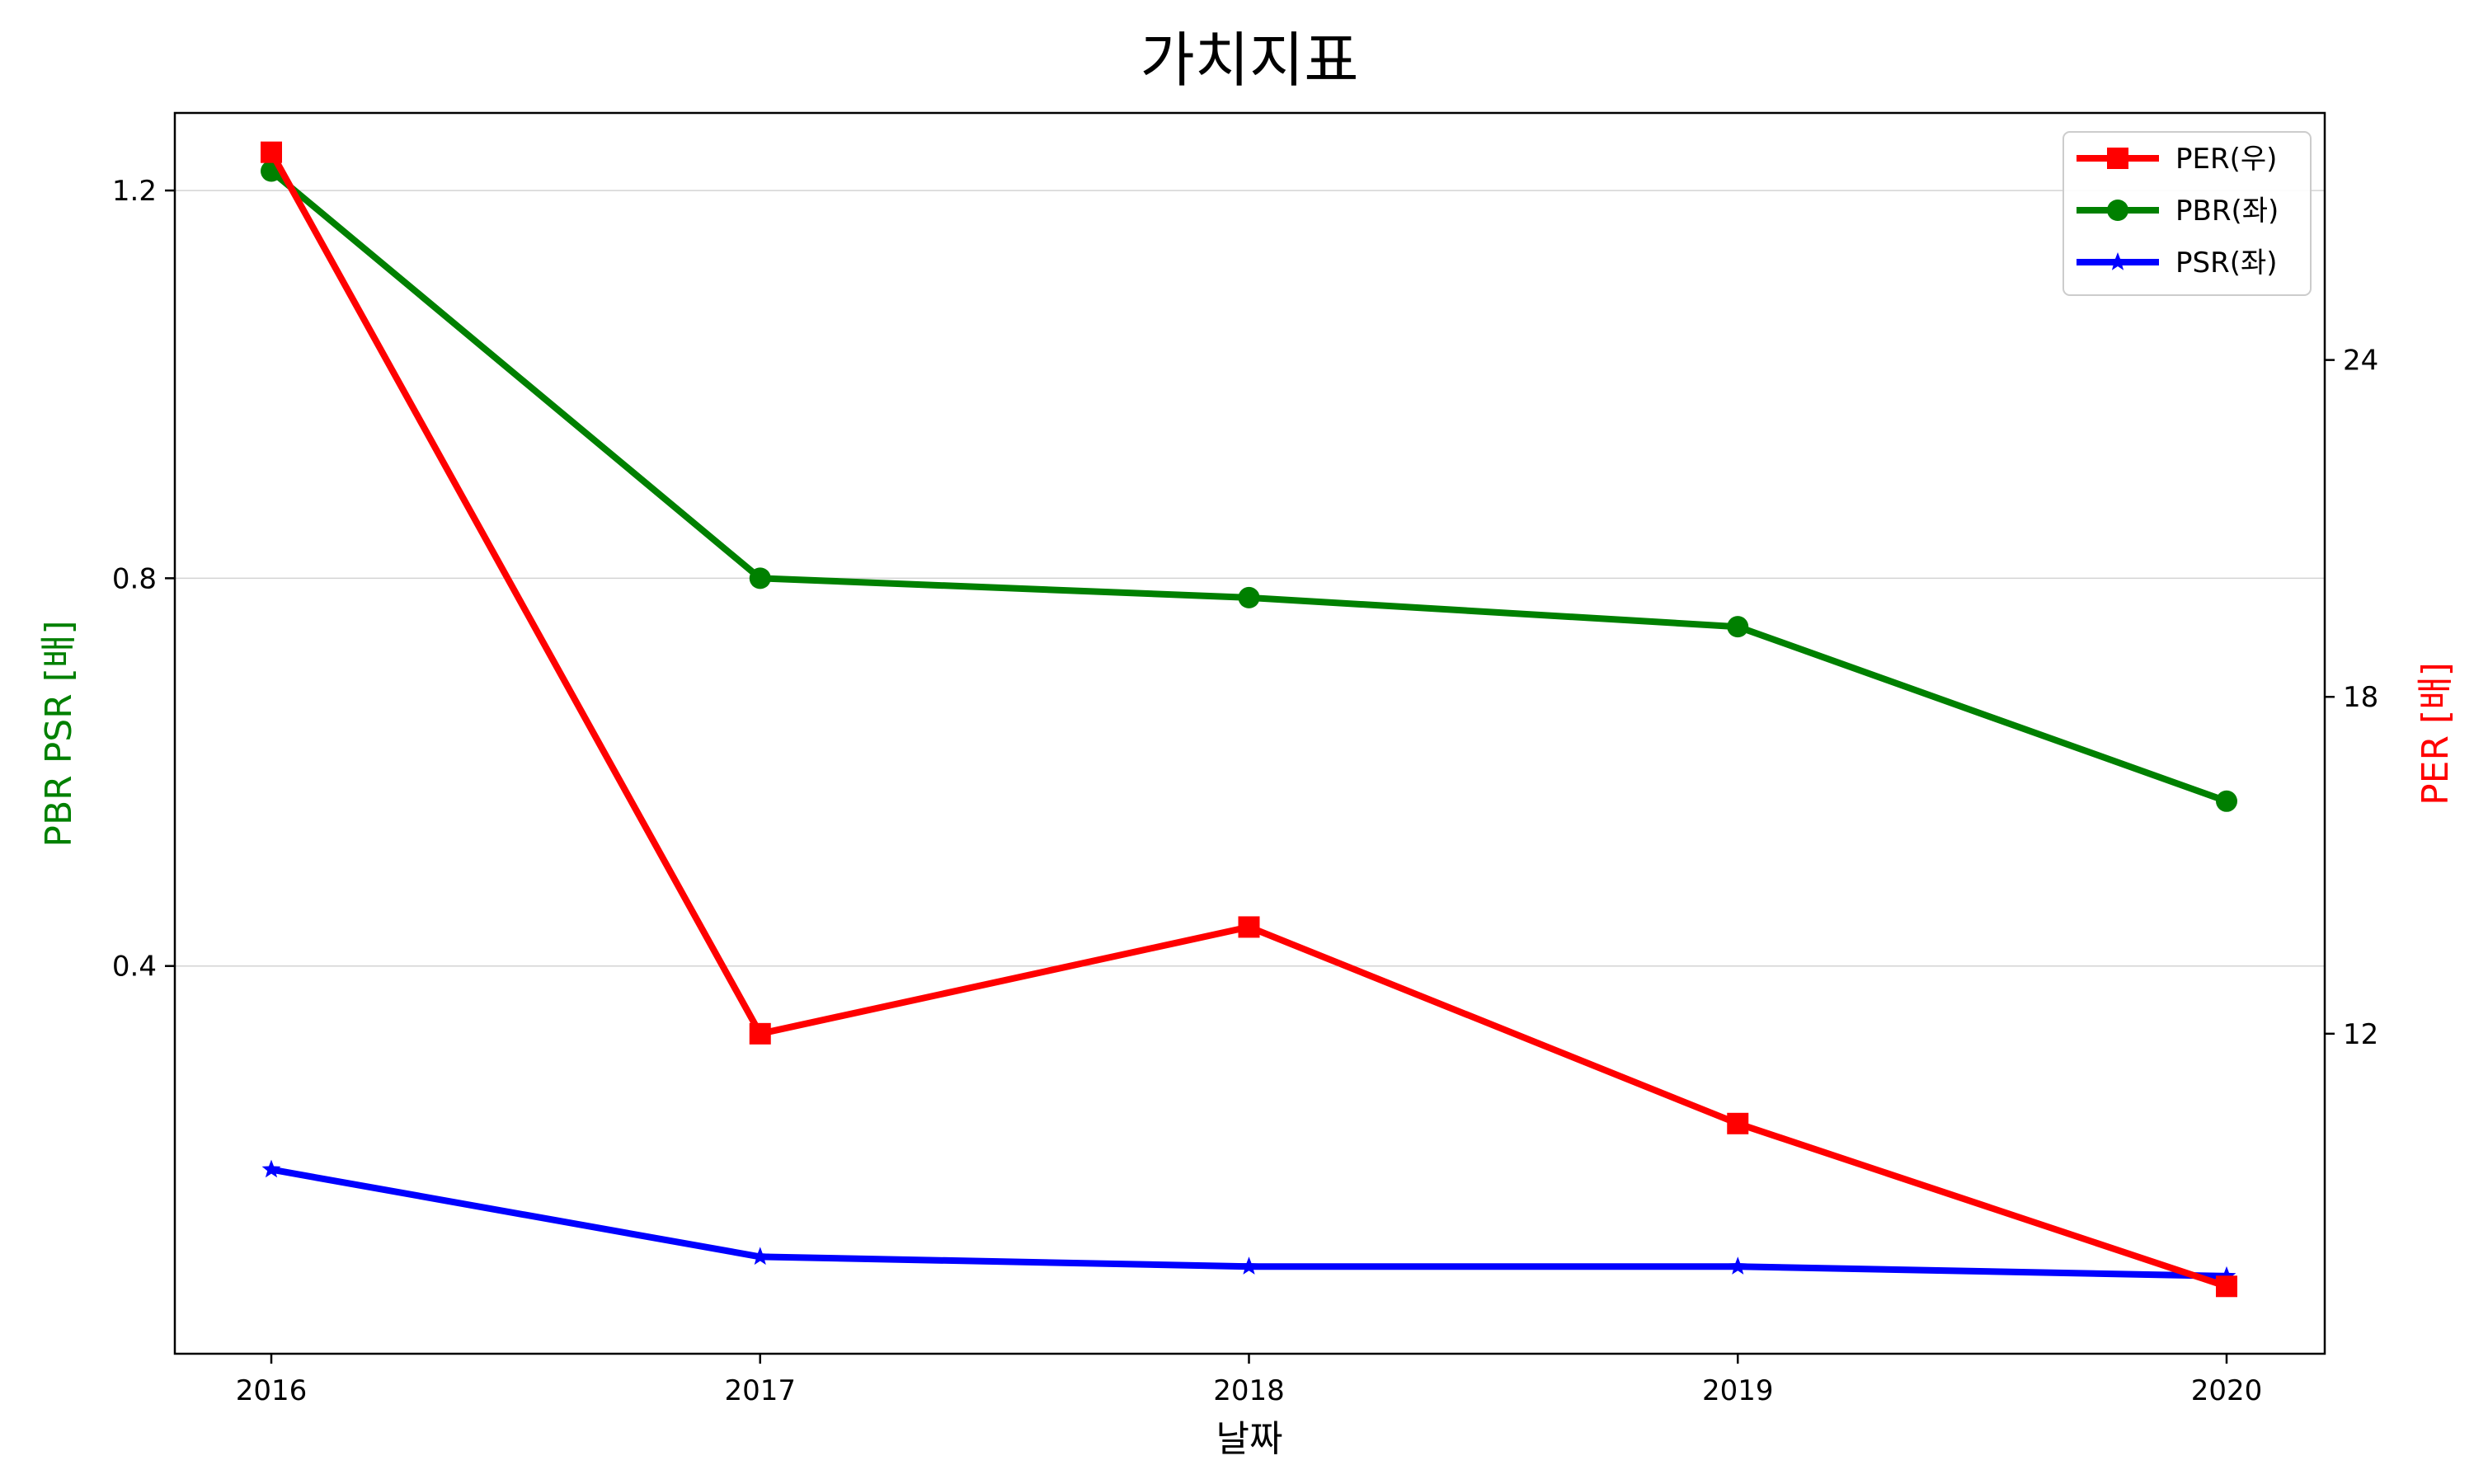  Describe the element at coordinates (2436, 733) in the screenshot. I see `right-y-axis-label: PER [배]` at that location.